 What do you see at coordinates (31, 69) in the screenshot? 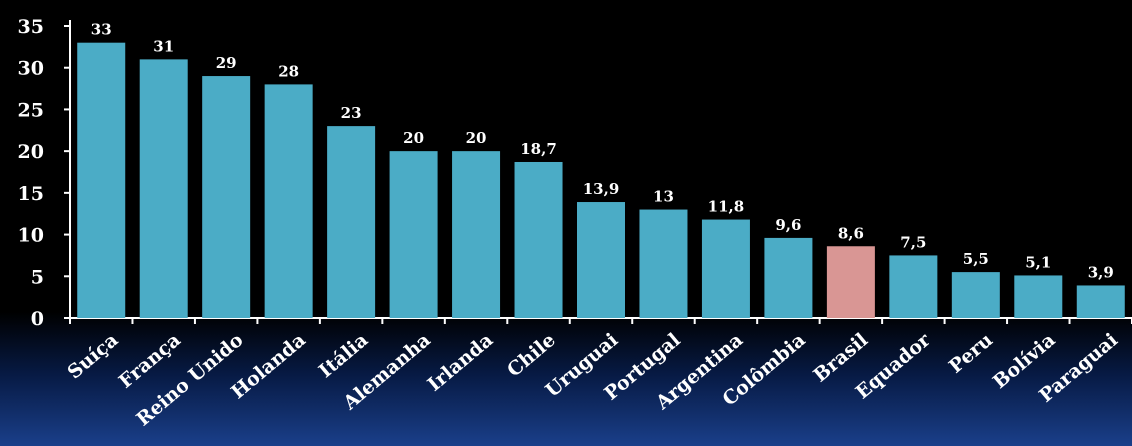
I see `y-tick-label: 30` at bounding box center [31, 69].